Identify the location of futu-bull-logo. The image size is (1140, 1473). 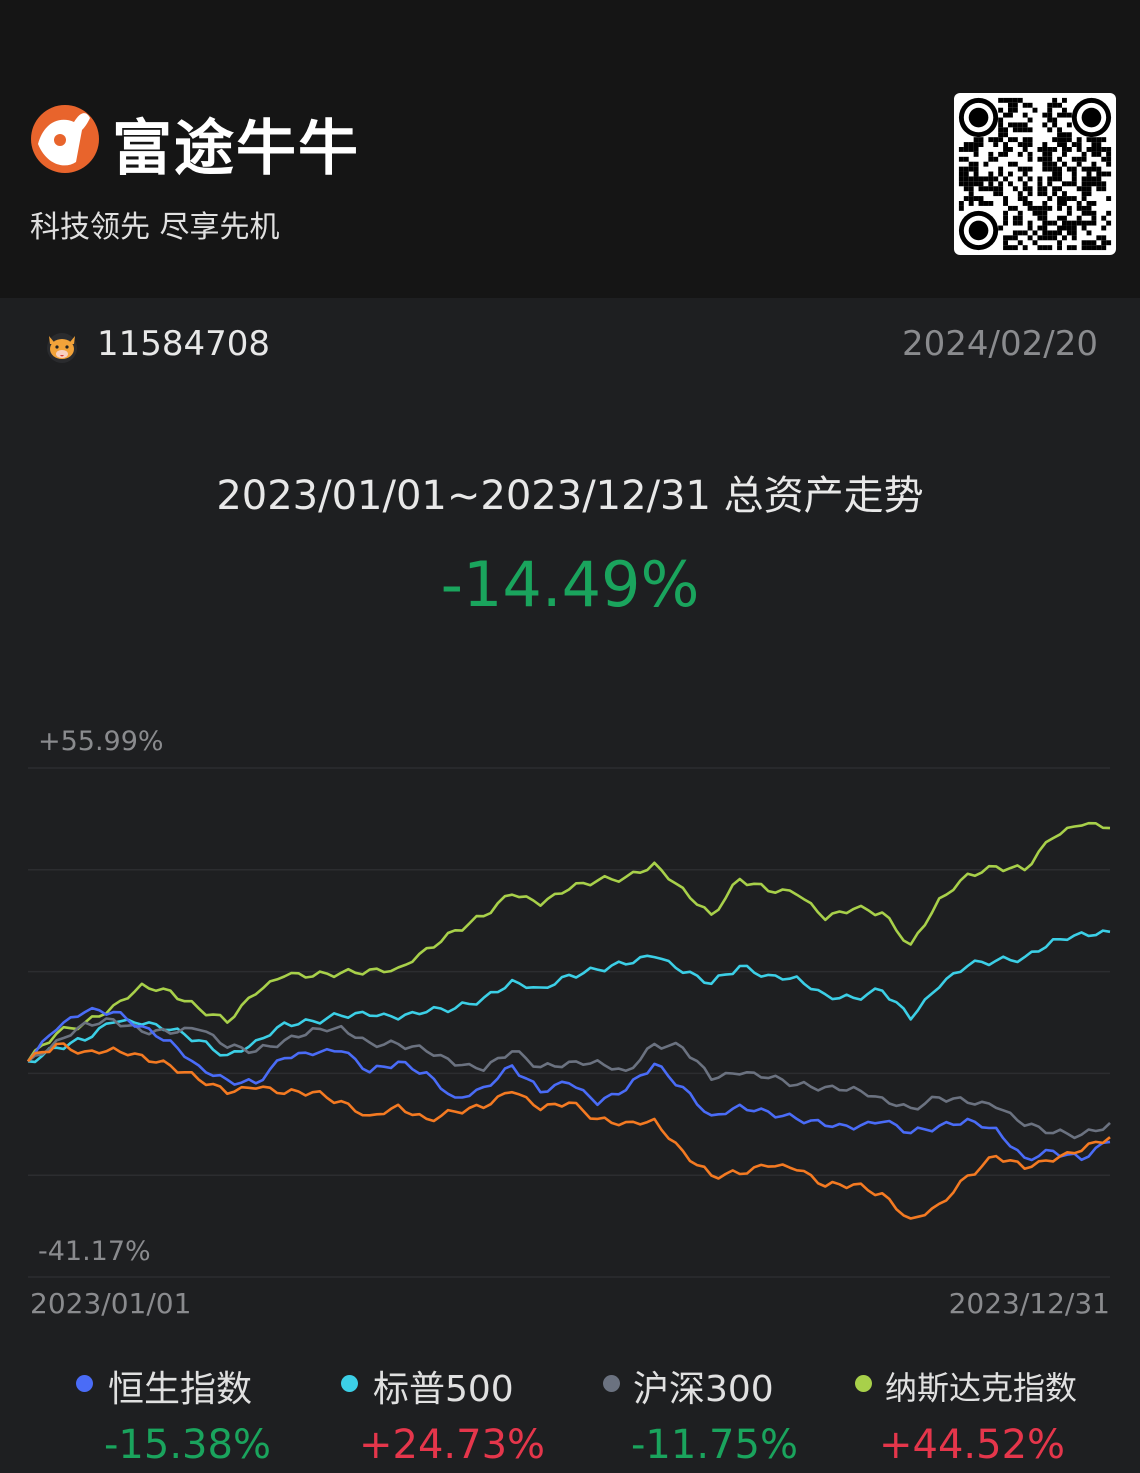
(65, 139).